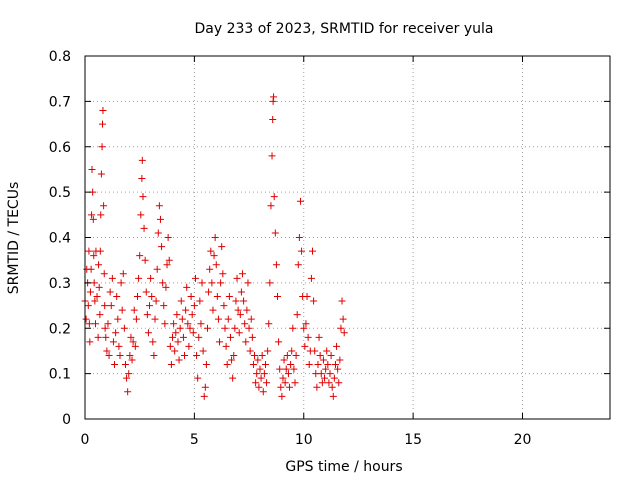  What do you see at coordinates (60, 375) in the screenshot?
I see `y-tick-label: 0.1` at bounding box center [60, 375].